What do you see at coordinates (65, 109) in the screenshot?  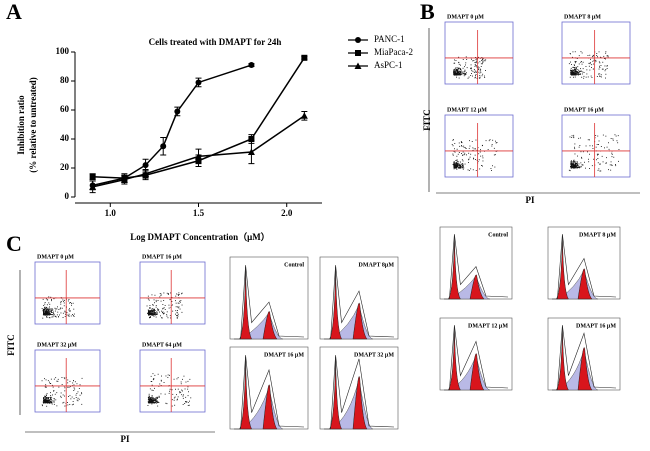 I see `y-tick-label: 60` at bounding box center [65, 109].